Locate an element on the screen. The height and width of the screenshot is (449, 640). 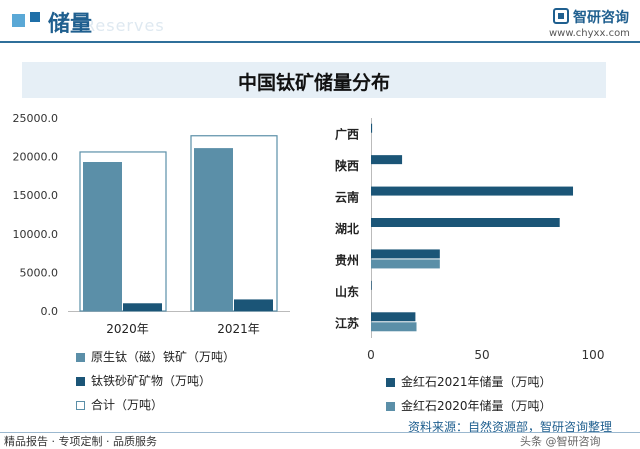
source-note: 资料来源：自然资源部，智研咨询整理 is located at coordinates (510, 427).